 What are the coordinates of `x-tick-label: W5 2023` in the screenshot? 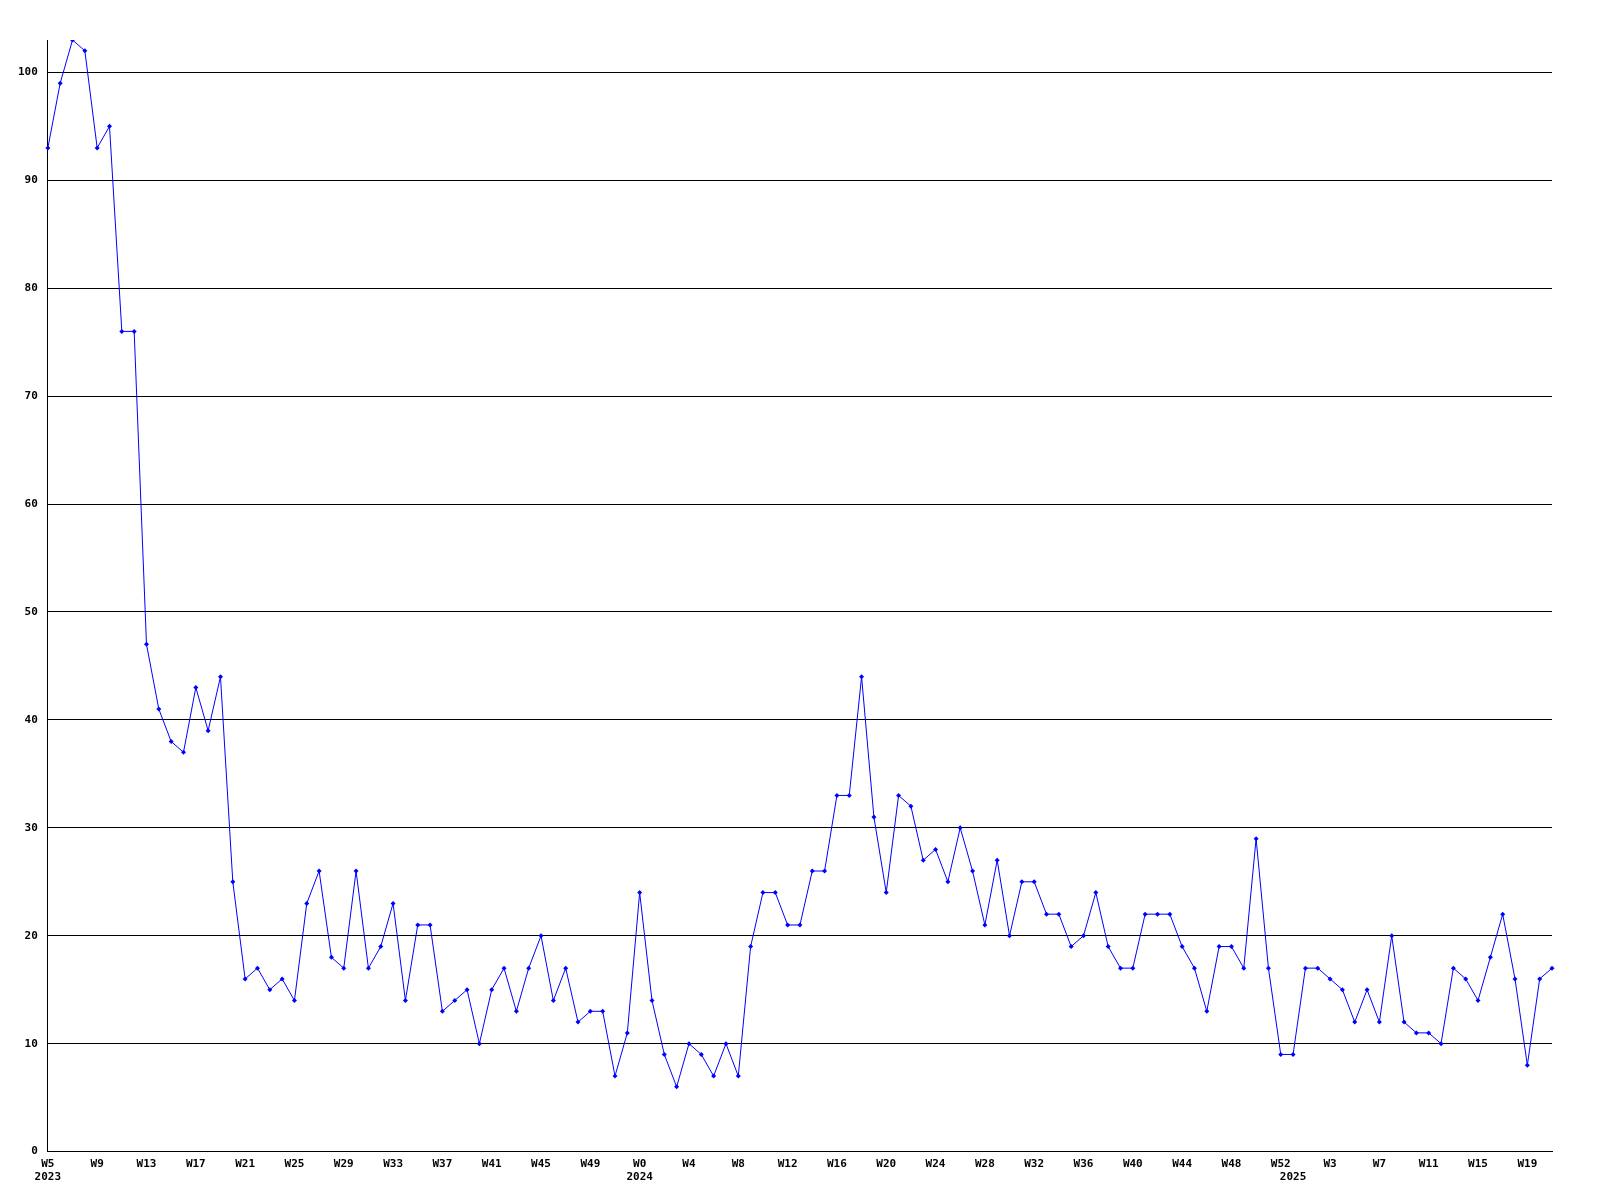 It's located at (48, 1170).